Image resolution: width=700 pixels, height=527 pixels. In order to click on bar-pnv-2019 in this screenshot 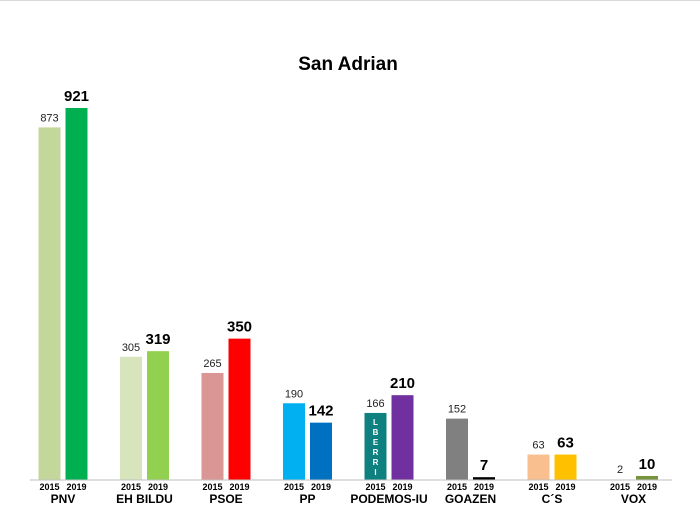, I will do `click(76, 294)`.